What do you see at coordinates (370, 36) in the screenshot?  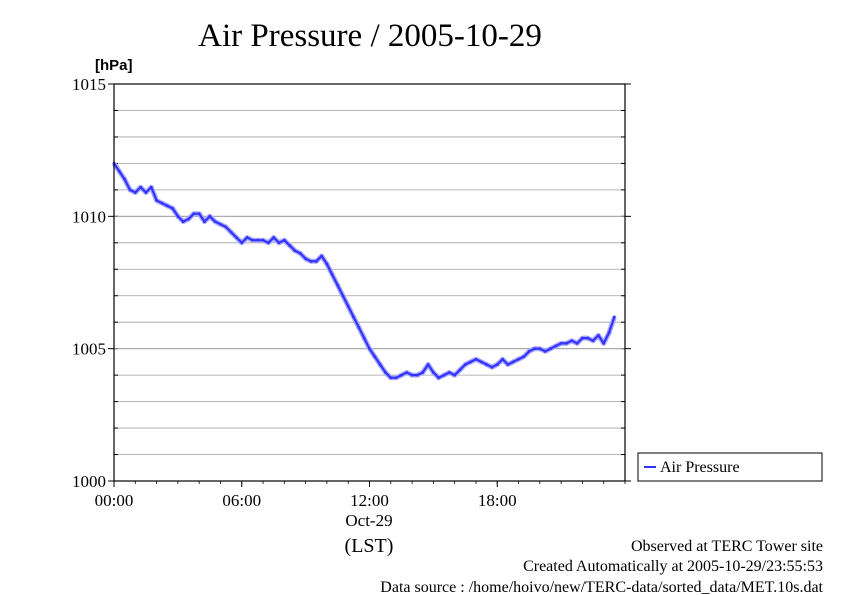 I see `chart-title: Air Pressure / 2005-10-29` at bounding box center [370, 36].